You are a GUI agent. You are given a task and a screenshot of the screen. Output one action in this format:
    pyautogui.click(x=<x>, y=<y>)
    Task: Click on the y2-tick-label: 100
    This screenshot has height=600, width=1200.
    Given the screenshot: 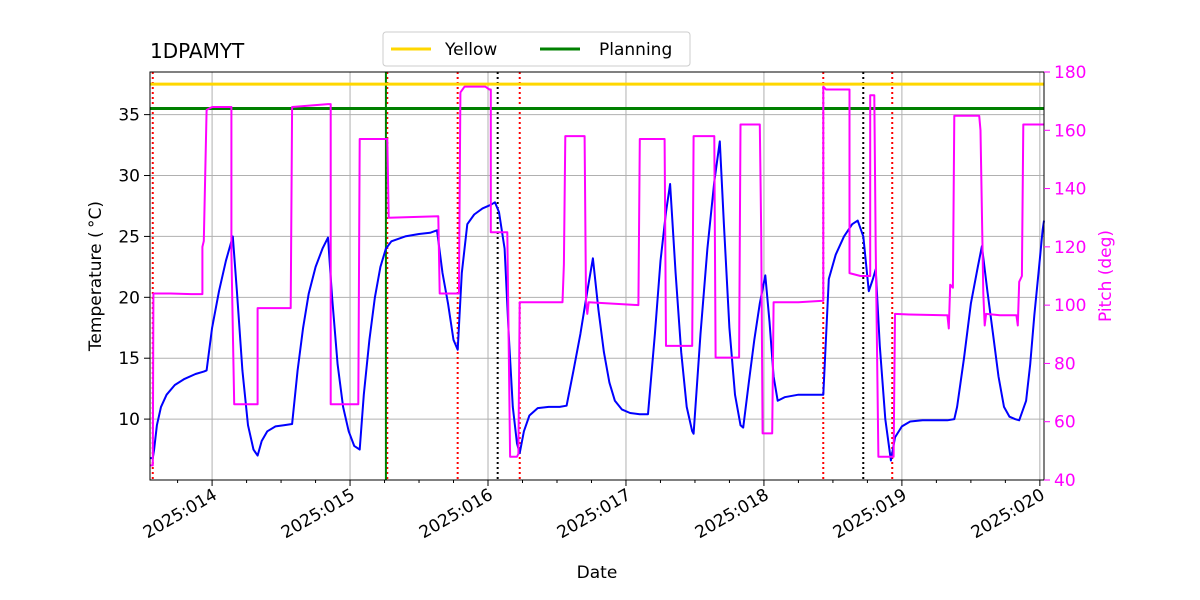 What is the action you would take?
    pyautogui.click(x=1070, y=306)
    